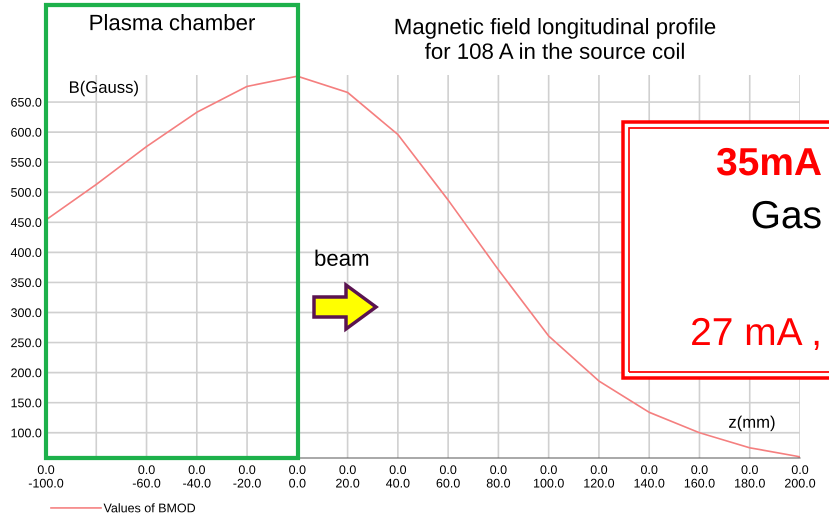  What do you see at coordinates (27, 433) in the screenshot?
I see `y-tick-label: 100.0` at bounding box center [27, 433].